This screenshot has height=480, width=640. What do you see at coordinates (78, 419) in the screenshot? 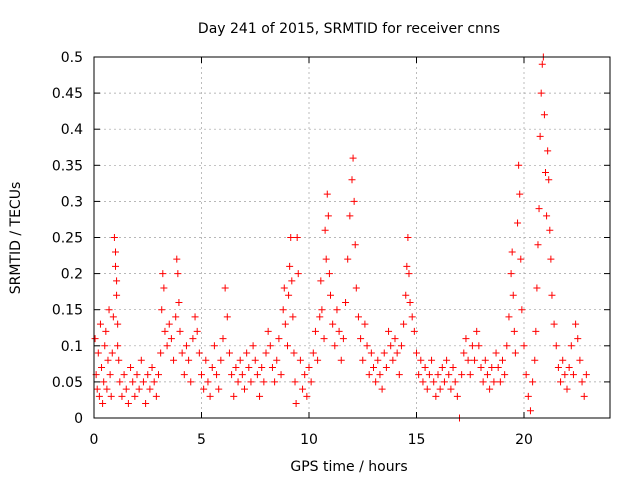
I see `y-tick-label: 0` at bounding box center [78, 419].